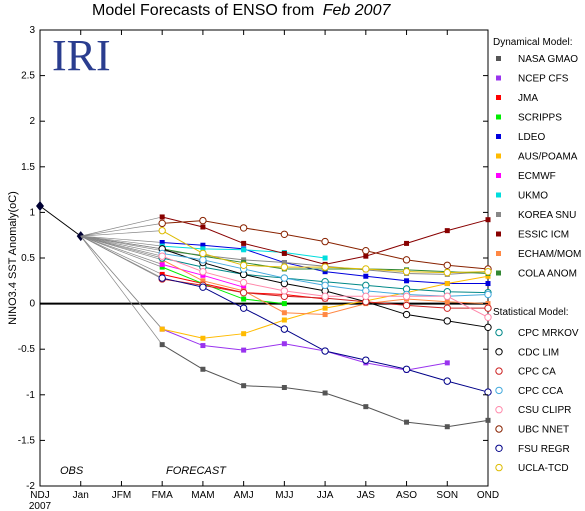  What do you see at coordinates (406, 495) in the screenshot?
I see `x-tick-label: ASO` at bounding box center [406, 495].